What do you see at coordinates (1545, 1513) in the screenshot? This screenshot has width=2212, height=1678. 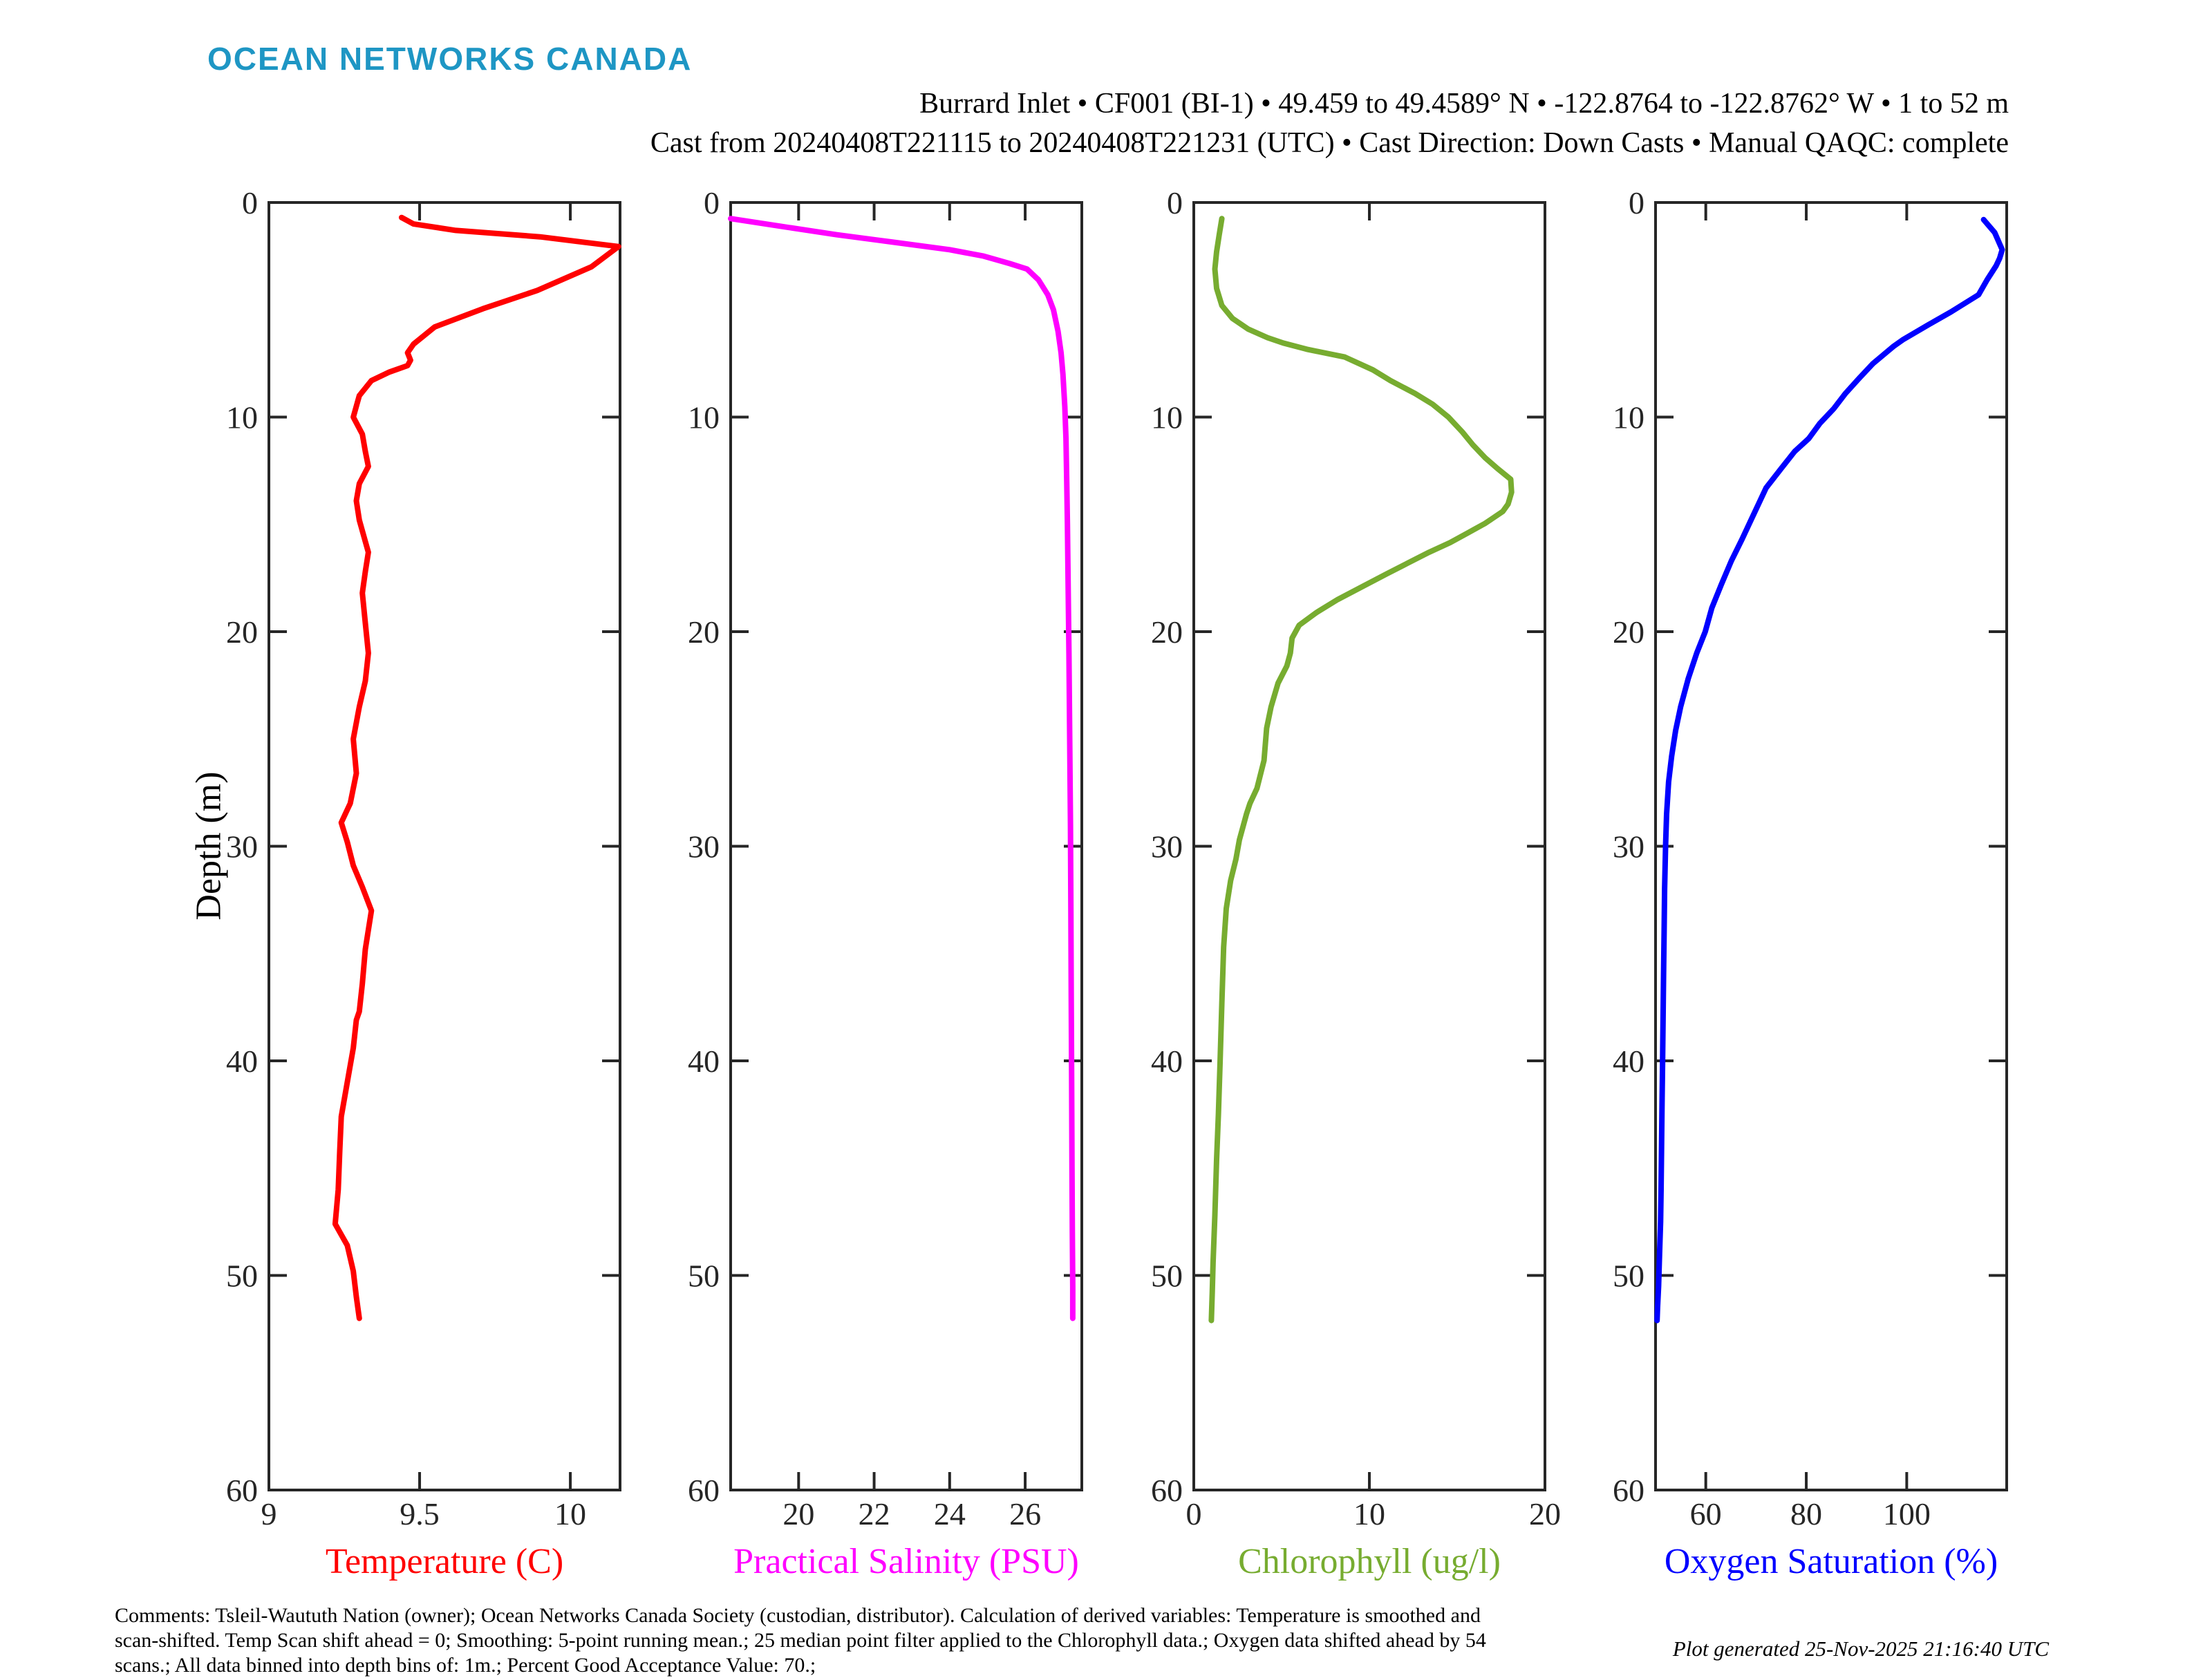 I see `x-tick-label-chlorophyll: 20` at bounding box center [1545, 1513].